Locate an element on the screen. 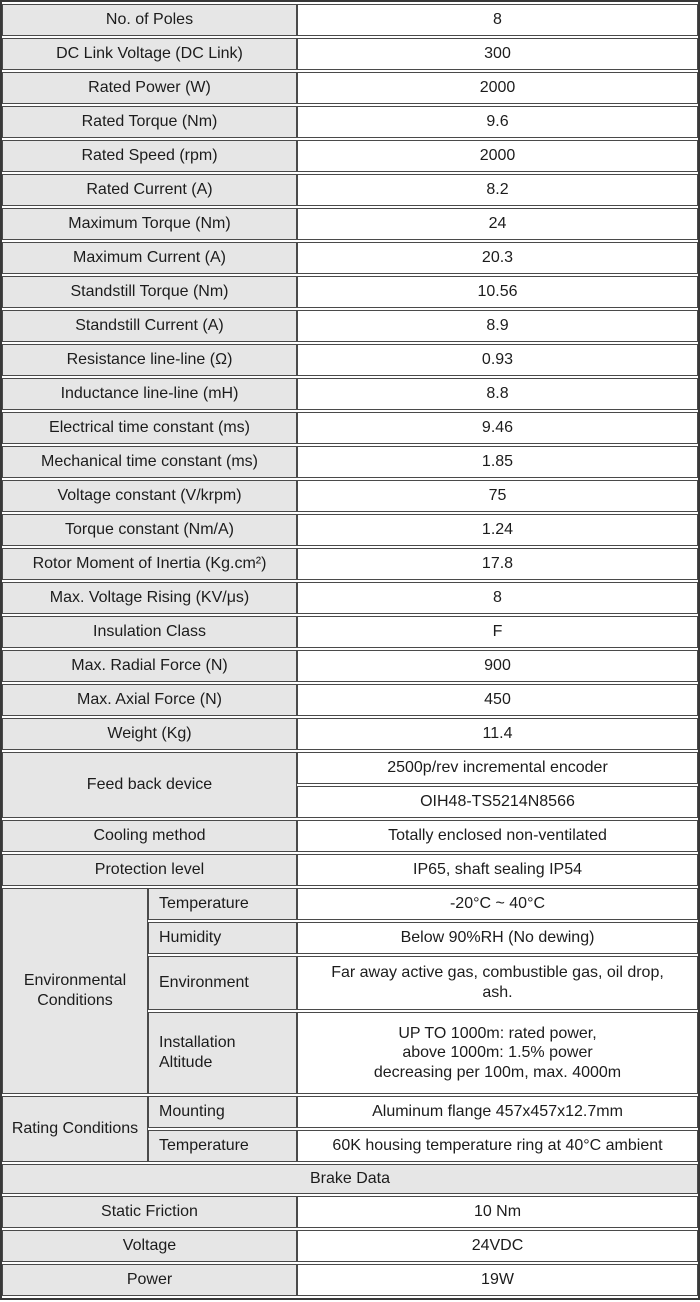 This screenshot has width=700, height=1302. brake-power-value: 19W is located at coordinates (497, 1280).